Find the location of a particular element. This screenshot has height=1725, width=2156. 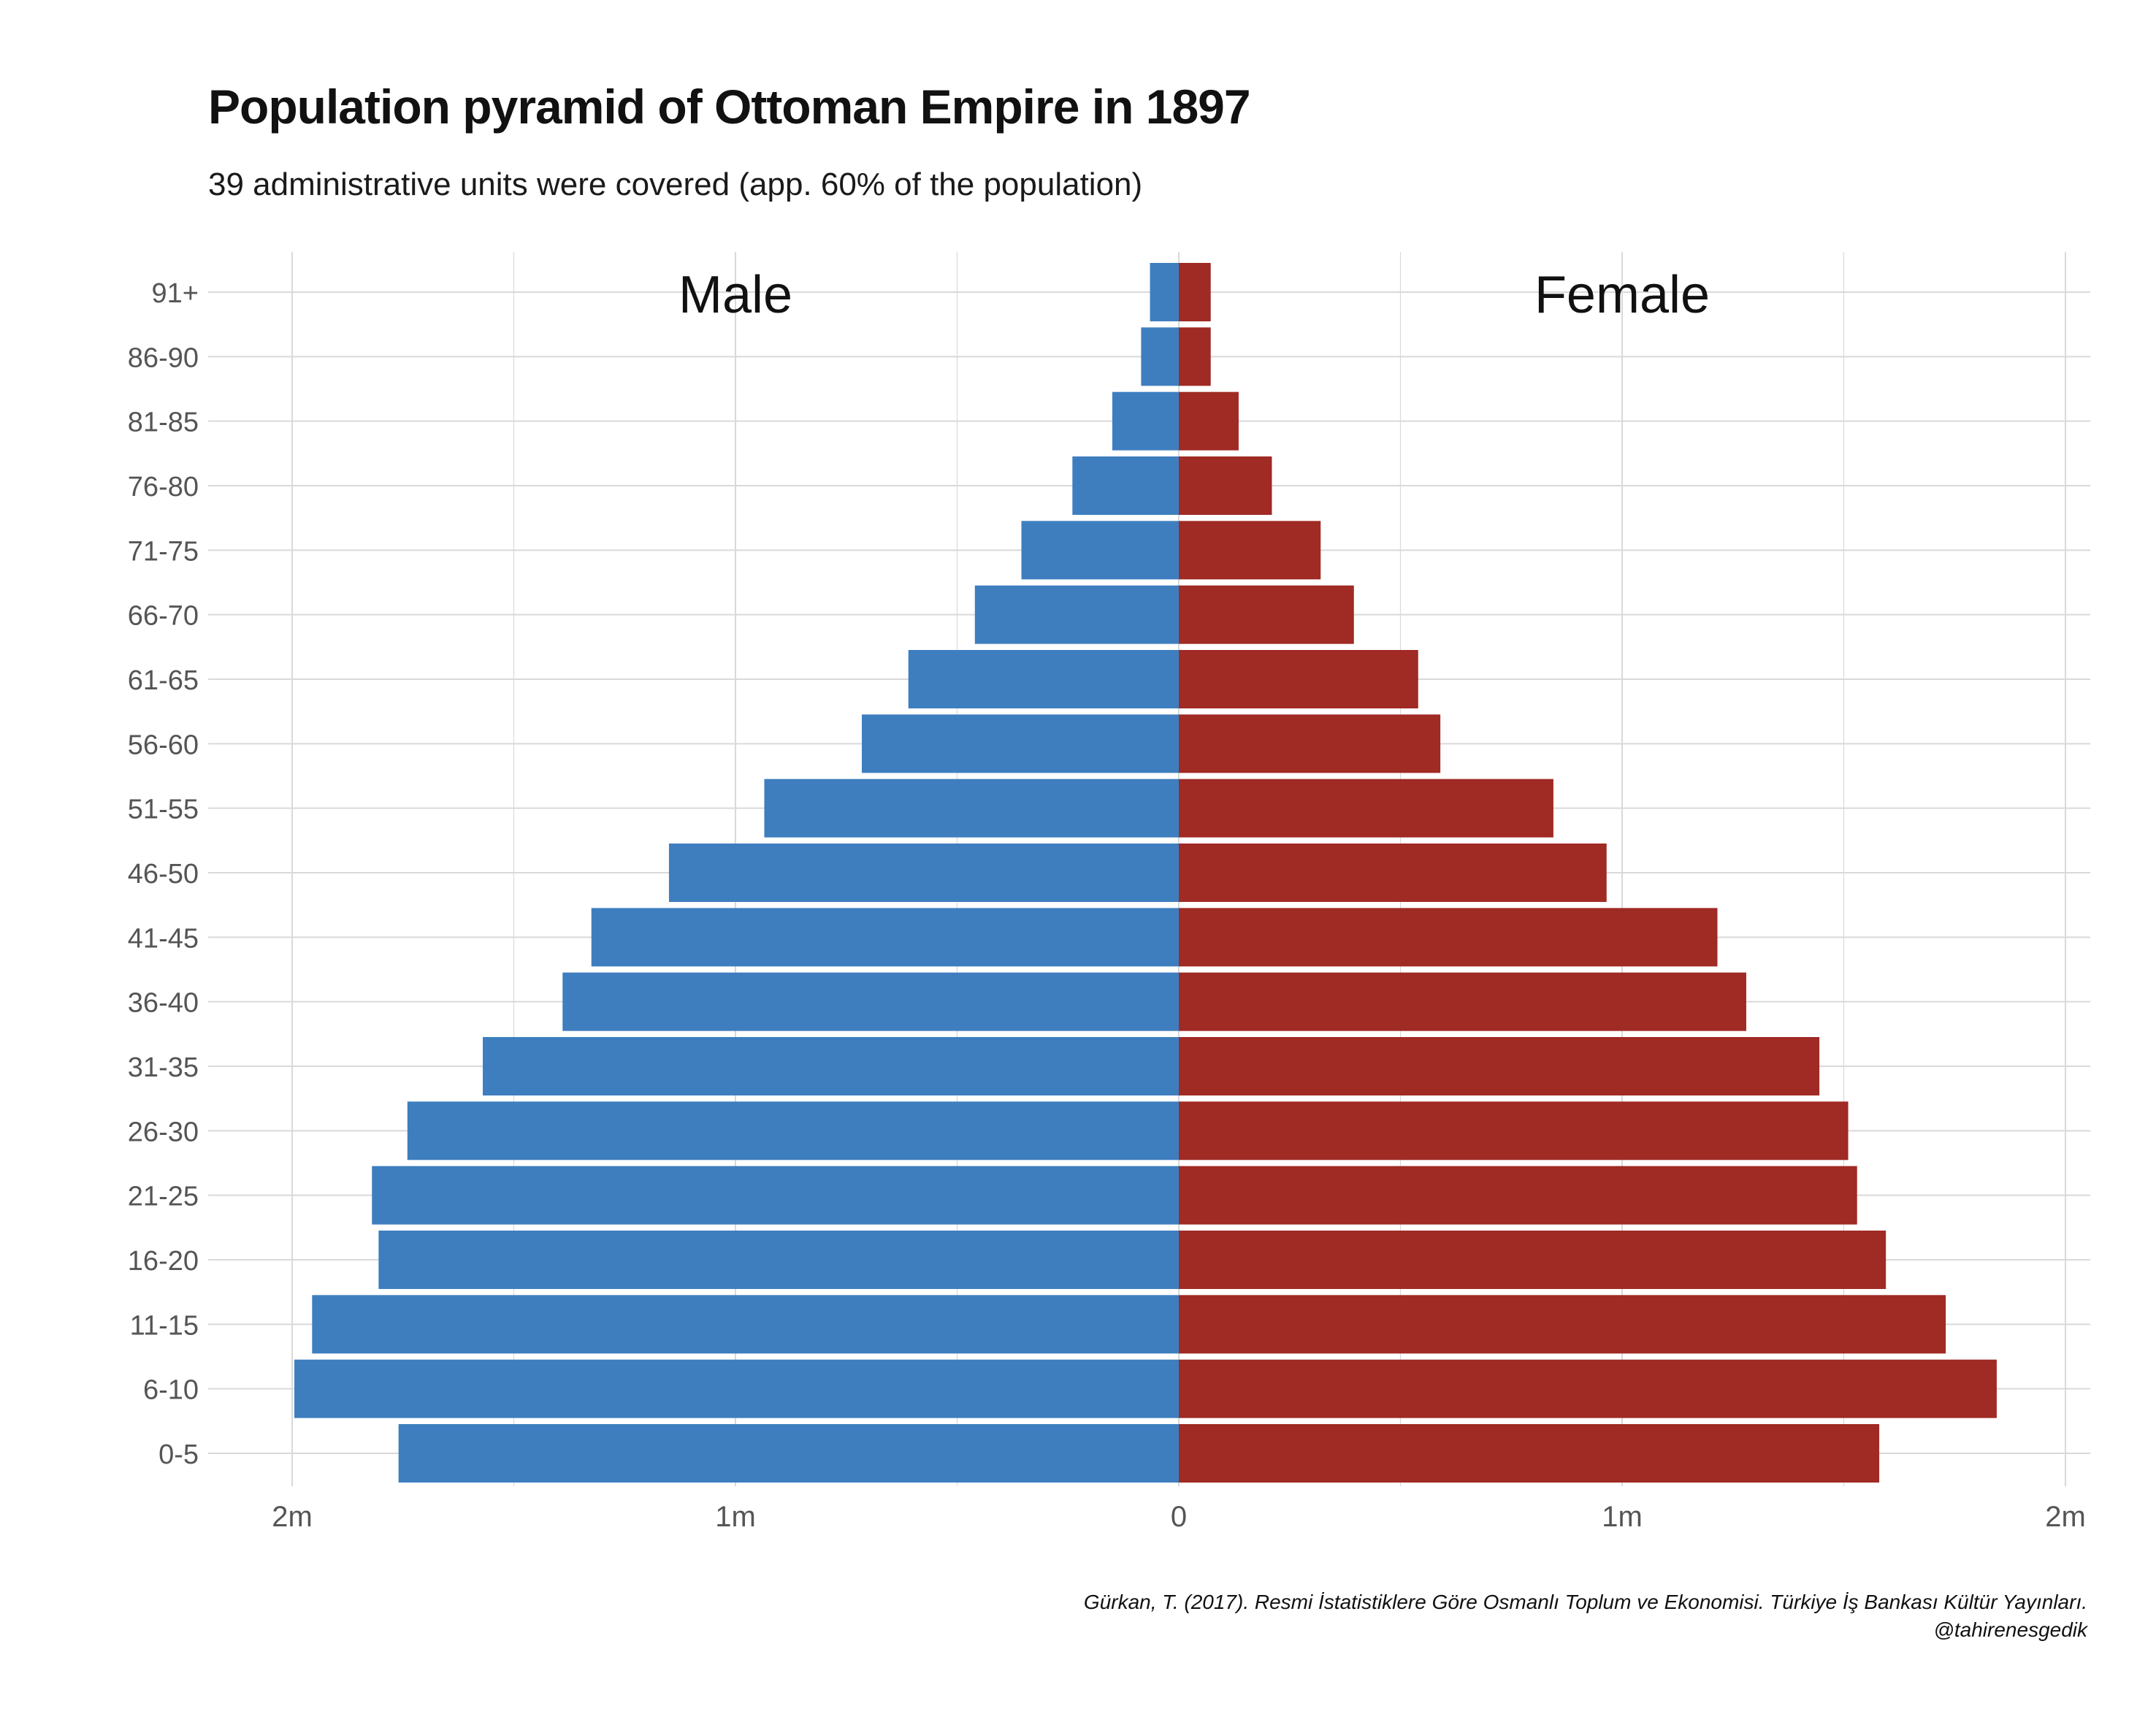

male-bar-91+ is located at coordinates (1165, 292).